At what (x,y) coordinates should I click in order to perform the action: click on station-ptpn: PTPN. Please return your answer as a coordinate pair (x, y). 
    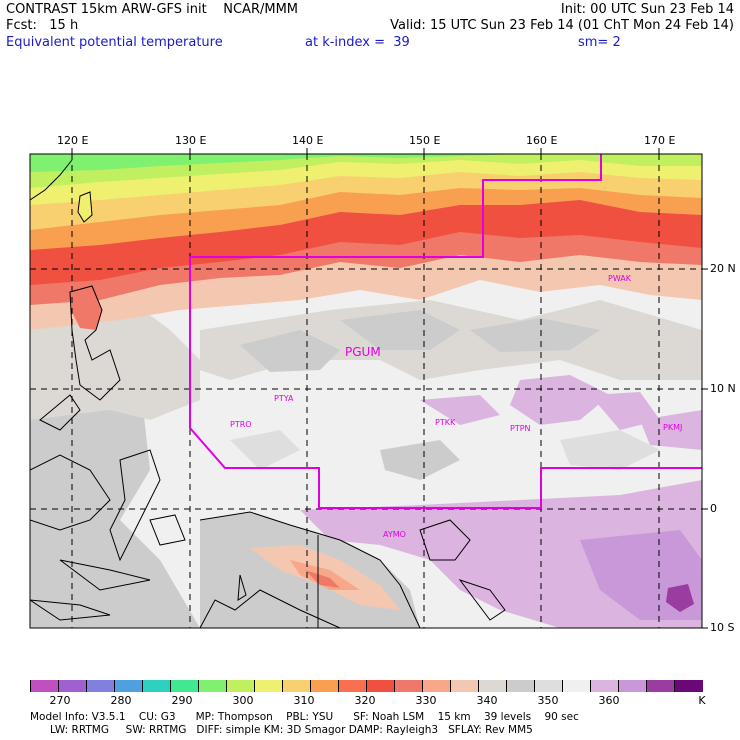
    Looking at the image, I should click on (520, 428).